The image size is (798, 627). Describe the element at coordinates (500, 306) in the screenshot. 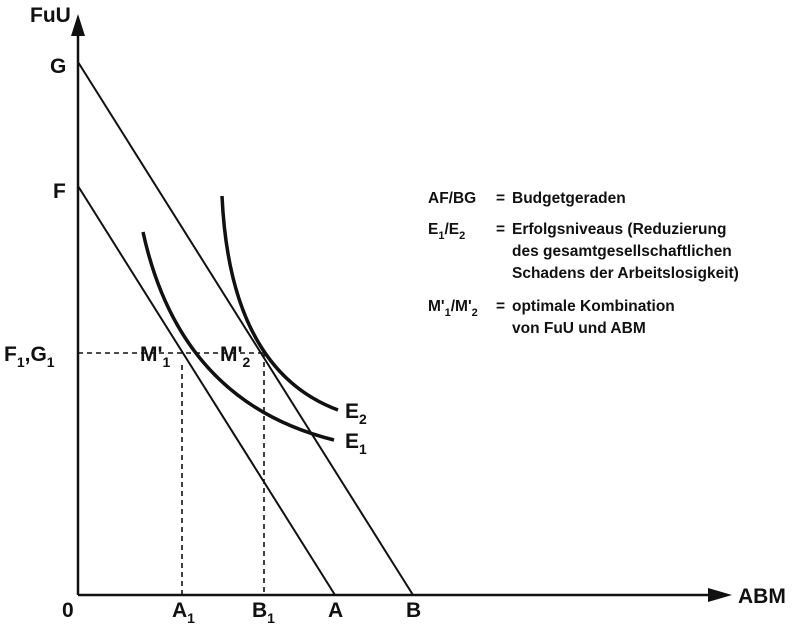

I see `legend-eq-optimum: =` at that location.